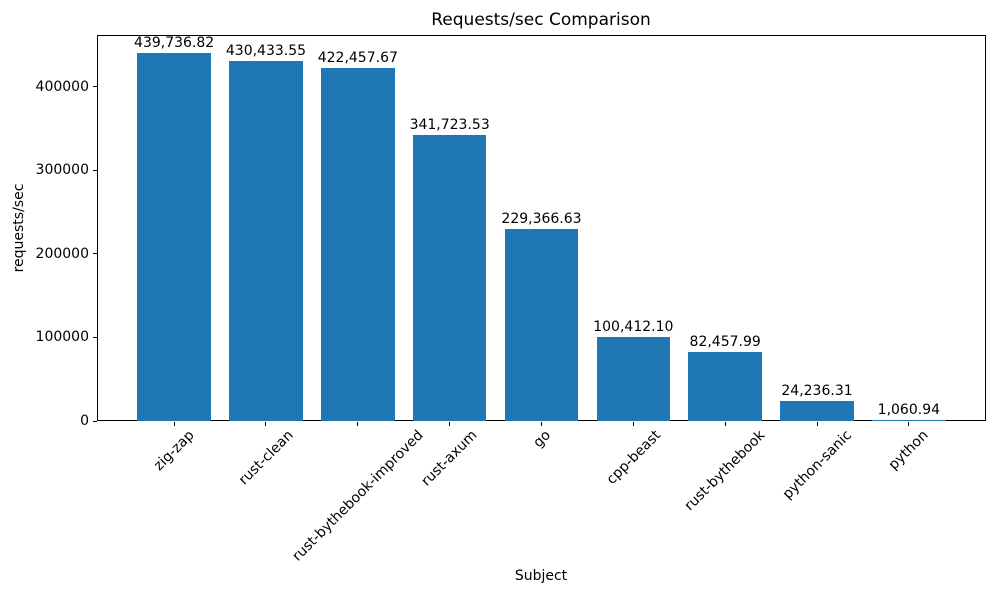 The image size is (1000, 600). Describe the element at coordinates (541, 325) in the screenshot. I see `bar-go` at that location.